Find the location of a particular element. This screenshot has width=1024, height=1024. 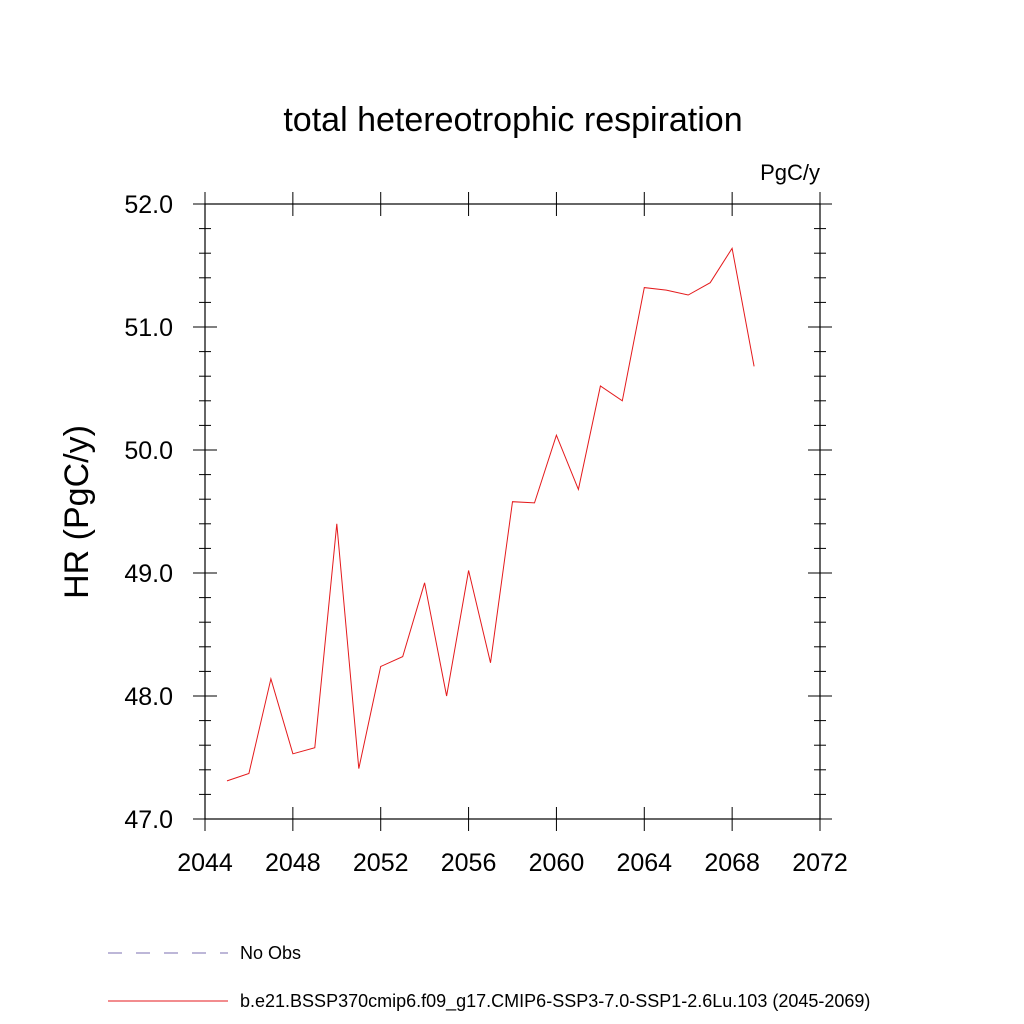

y-tick-label: 49.0 is located at coordinates (148, 574).